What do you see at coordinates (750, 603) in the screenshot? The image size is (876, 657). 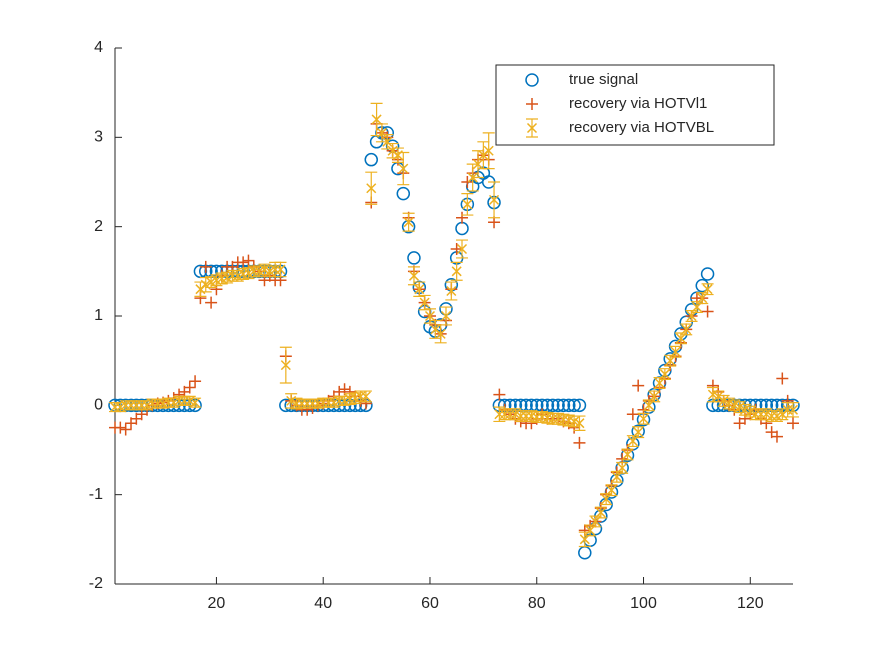 I see `x-tick-label: 120` at bounding box center [750, 603].